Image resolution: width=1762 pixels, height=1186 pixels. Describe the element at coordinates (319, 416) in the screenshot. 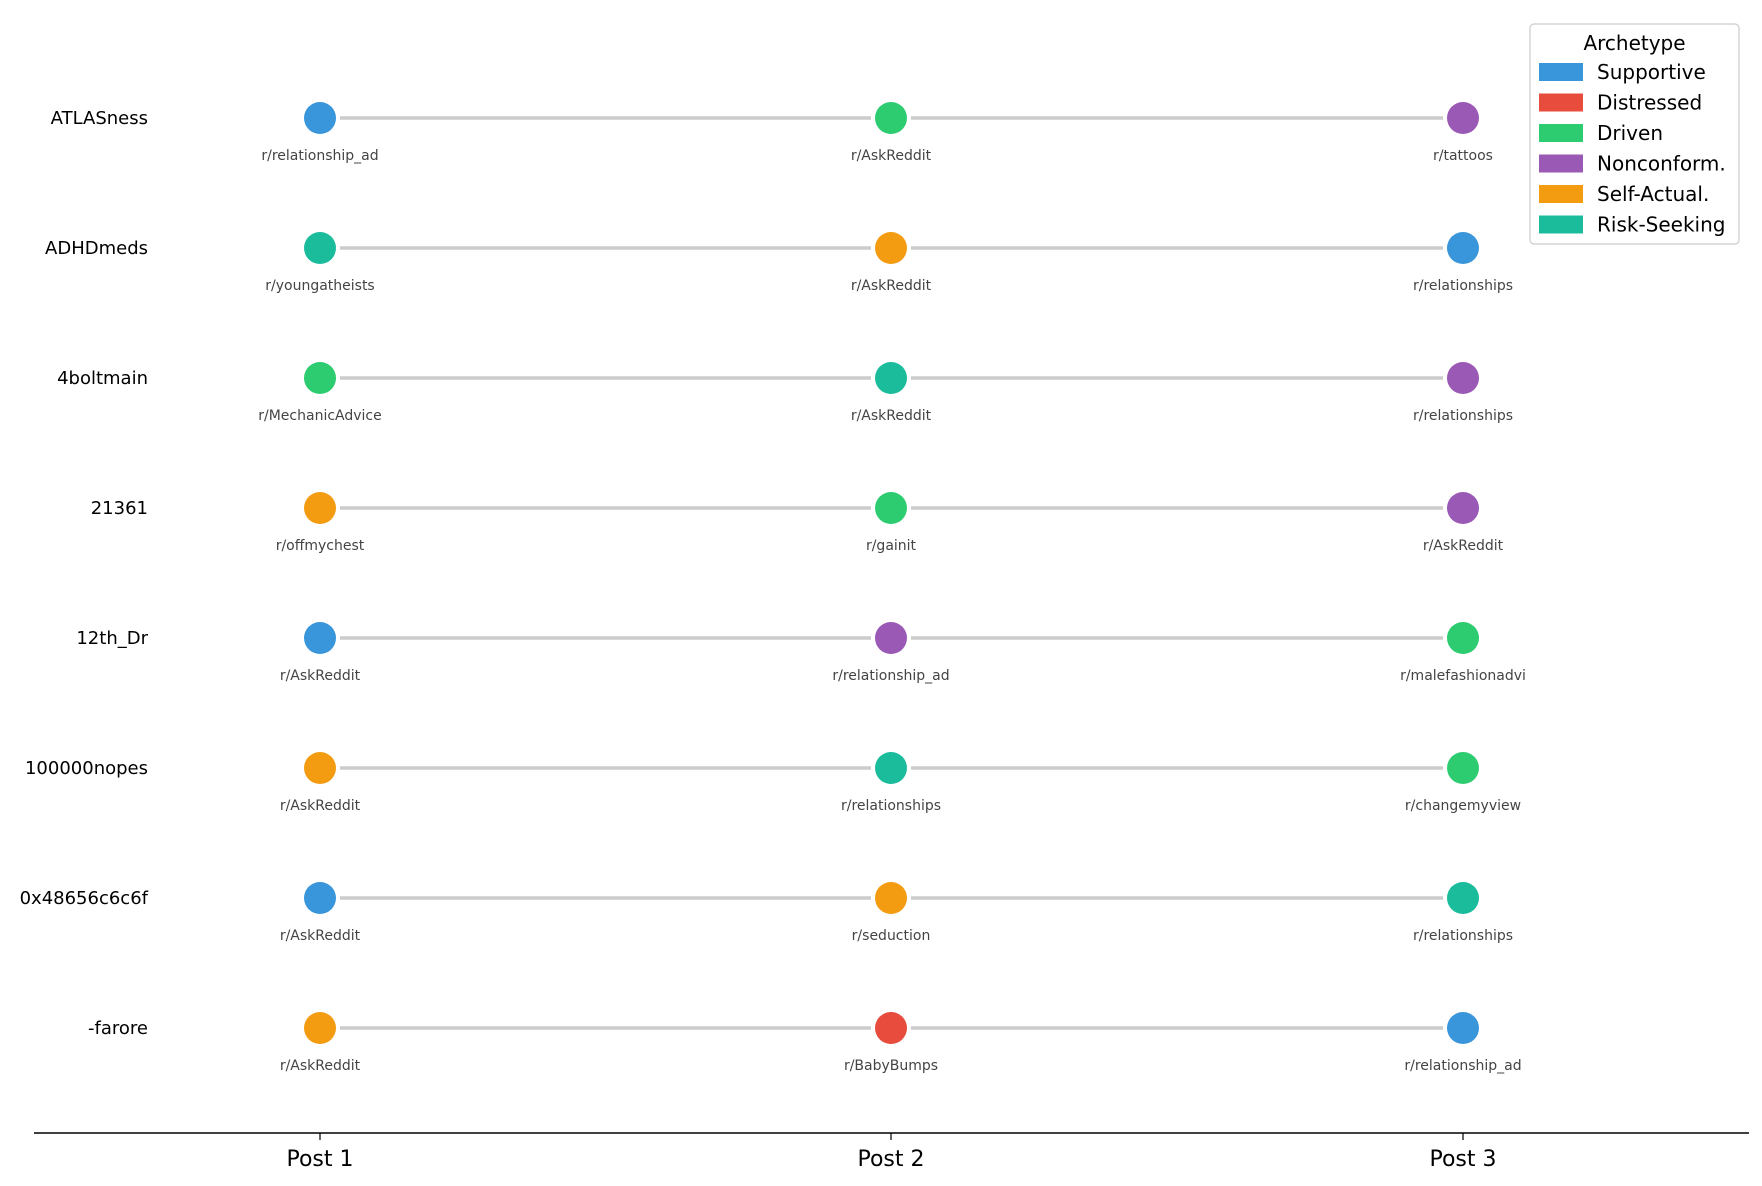

I see `subreddit-label: r/MechanicAdvice` at that location.